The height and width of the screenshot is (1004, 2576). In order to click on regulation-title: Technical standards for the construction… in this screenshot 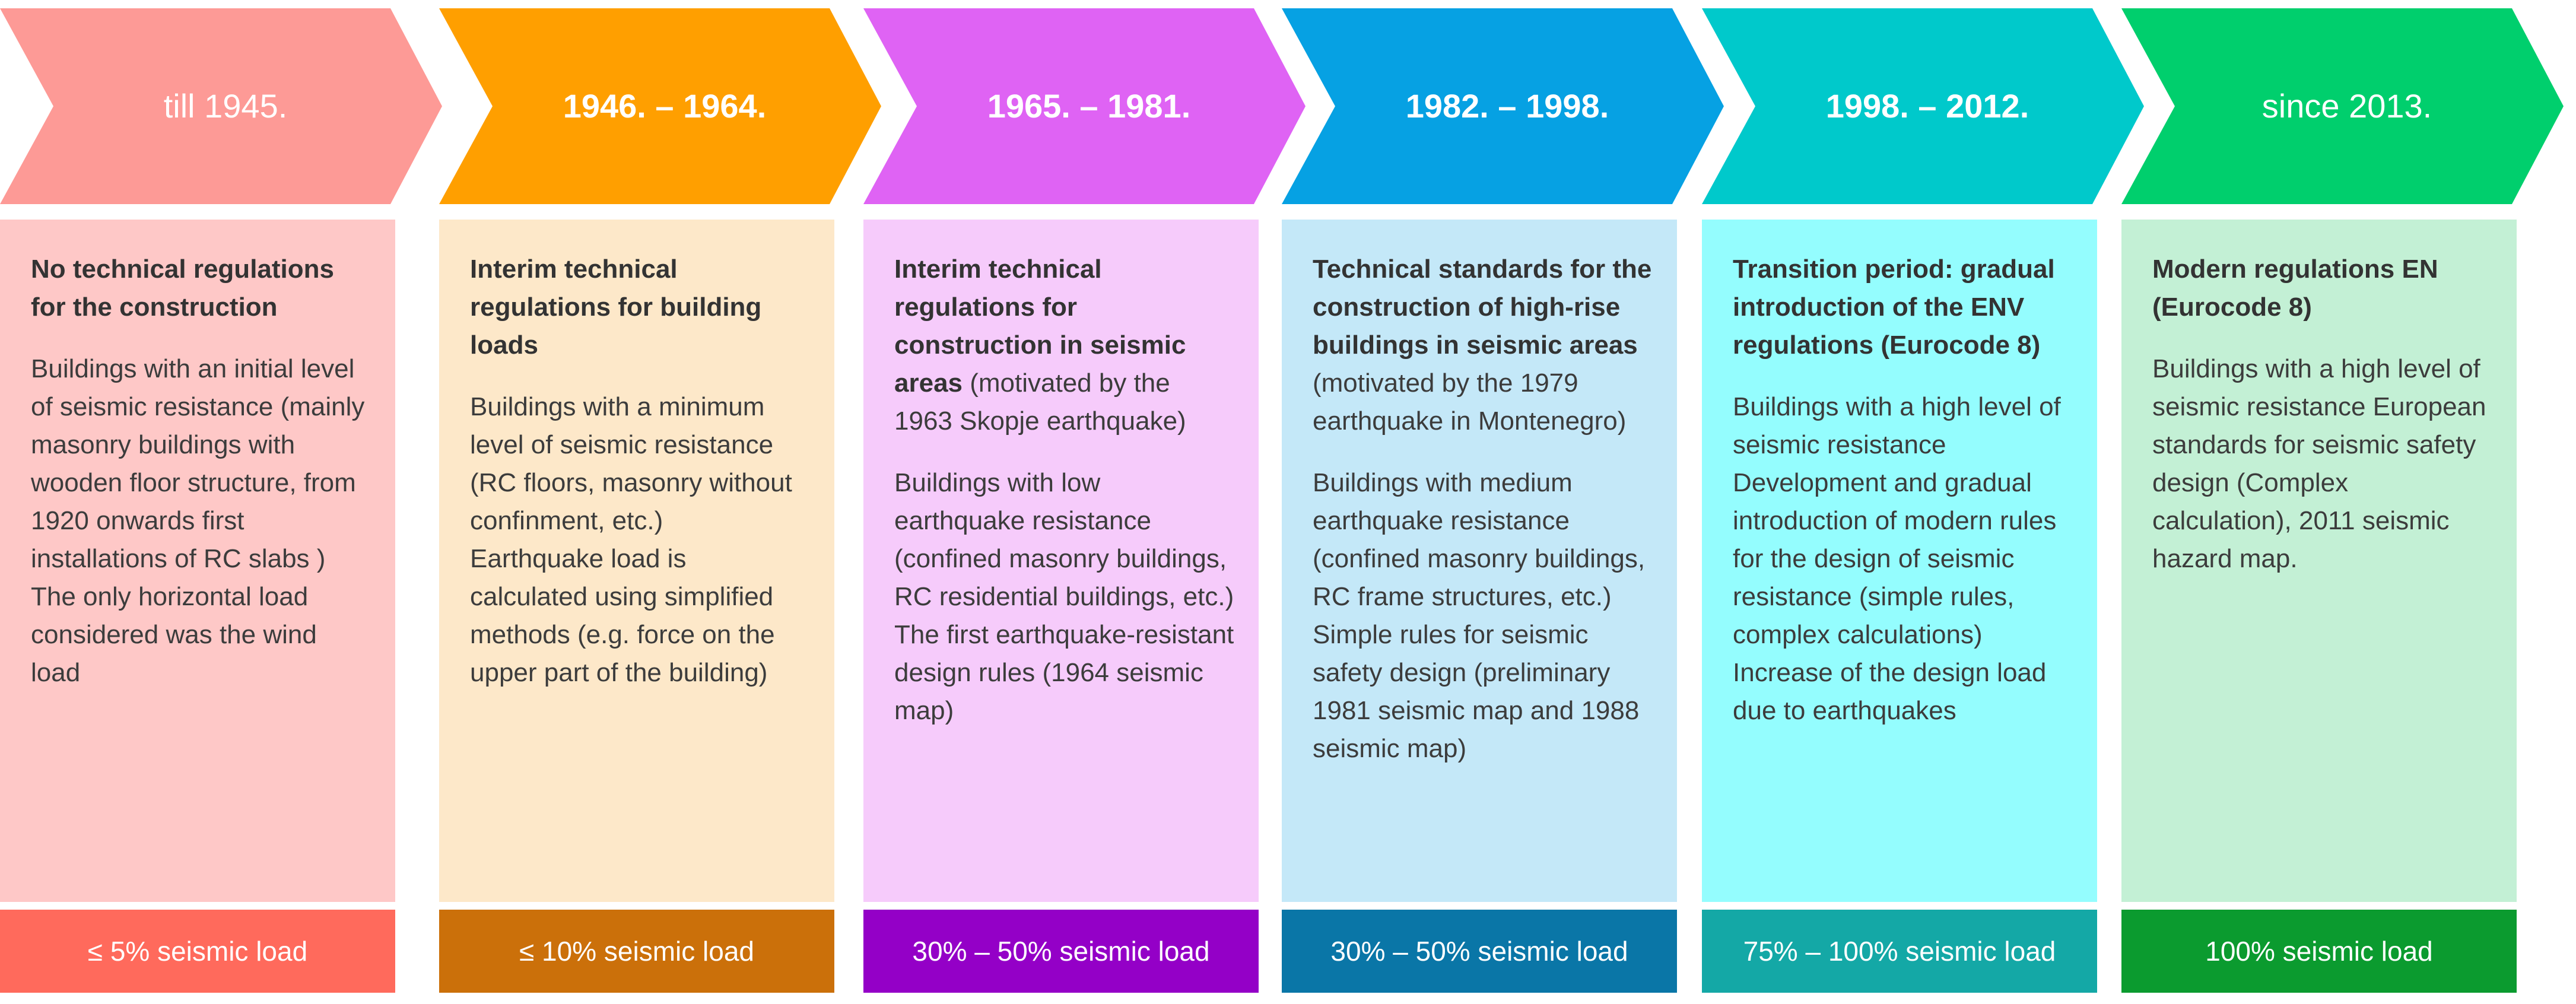, I will do `click(1482, 307)`.